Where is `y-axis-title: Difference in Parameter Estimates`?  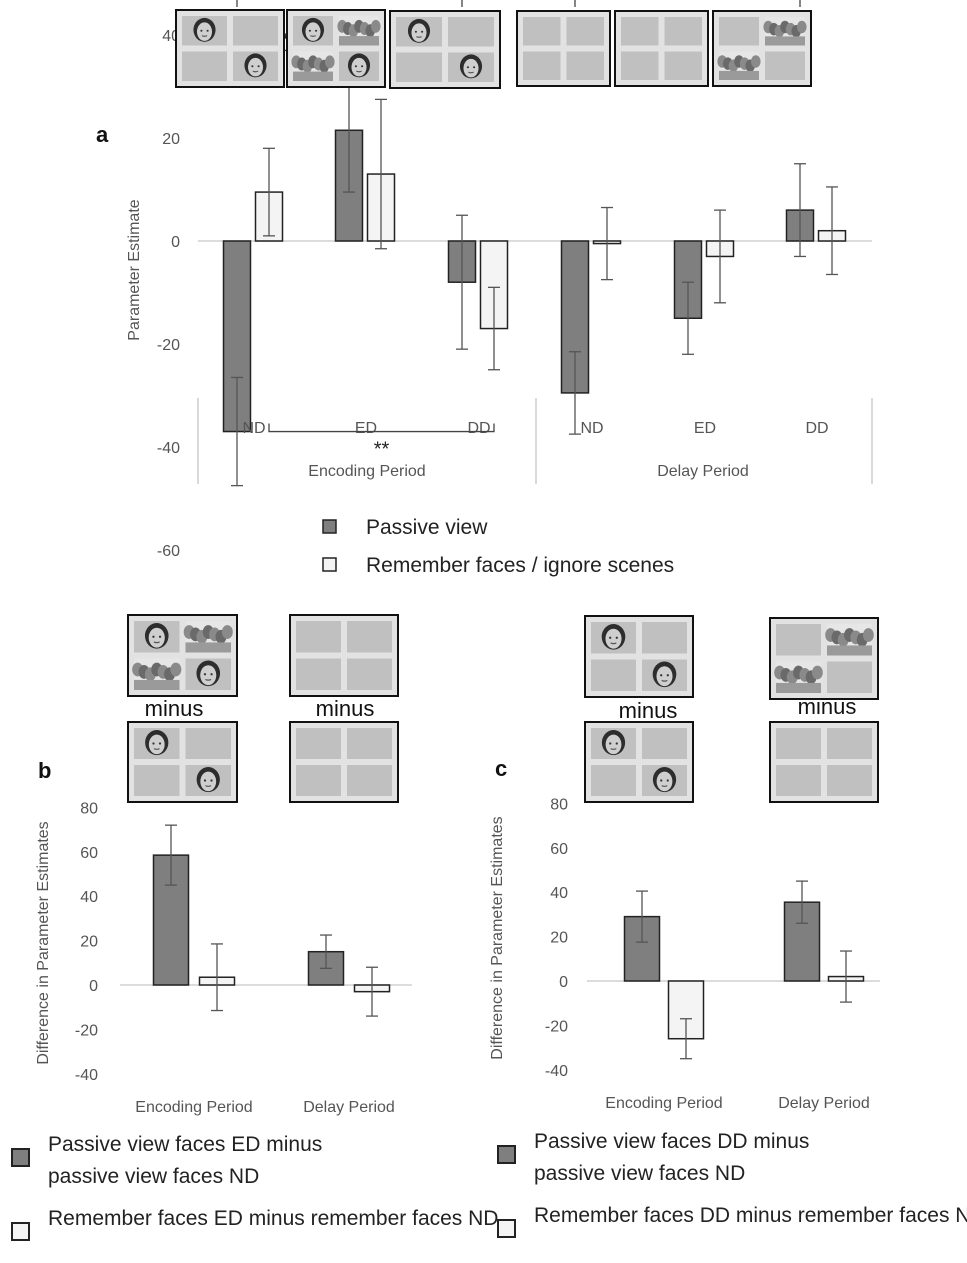 y-axis-title: Difference in Parameter Estimates is located at coordinates (43, 942).